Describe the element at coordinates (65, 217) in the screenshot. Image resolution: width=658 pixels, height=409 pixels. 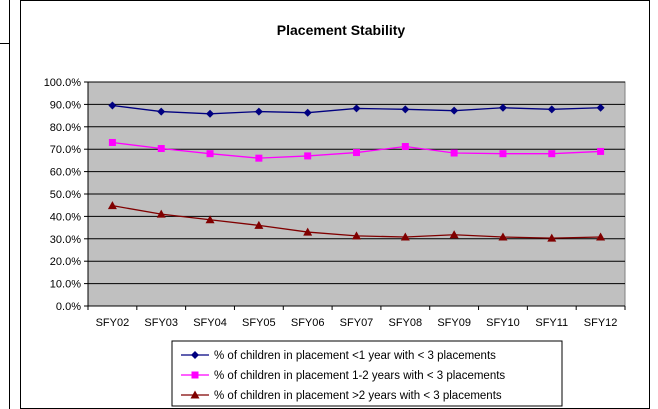
I see `y-tick-label: 40.0%` at that location.